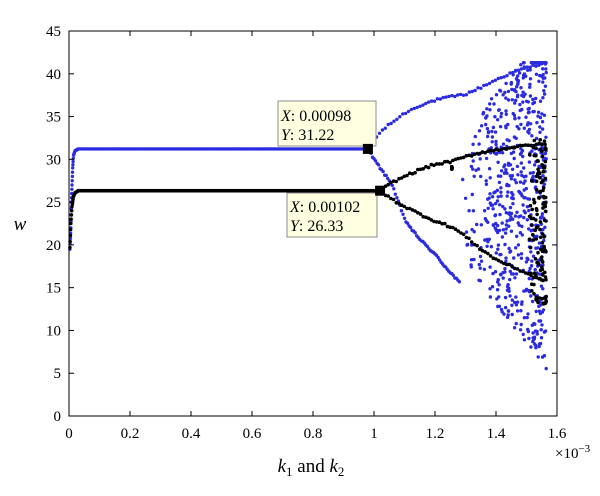  Describe the element at coordinates (336, 211) in the screenshot. I see `datatip-black: X: 0.00102 Y: 26.33` at that location.